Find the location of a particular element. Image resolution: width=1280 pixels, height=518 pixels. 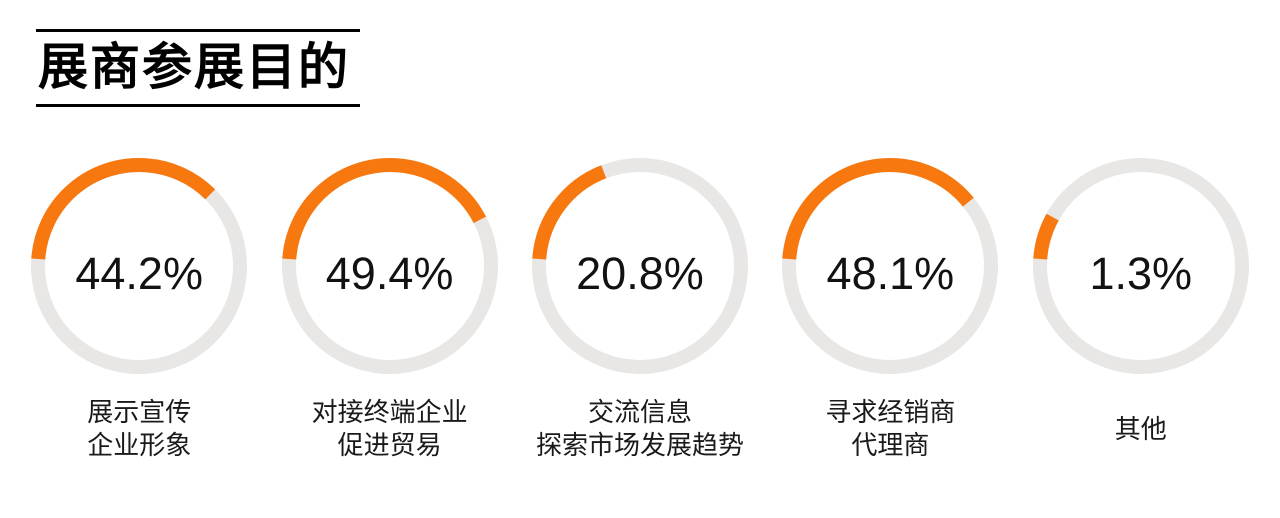

donut-chart: 20.8% is located at coordinates (640, 266).